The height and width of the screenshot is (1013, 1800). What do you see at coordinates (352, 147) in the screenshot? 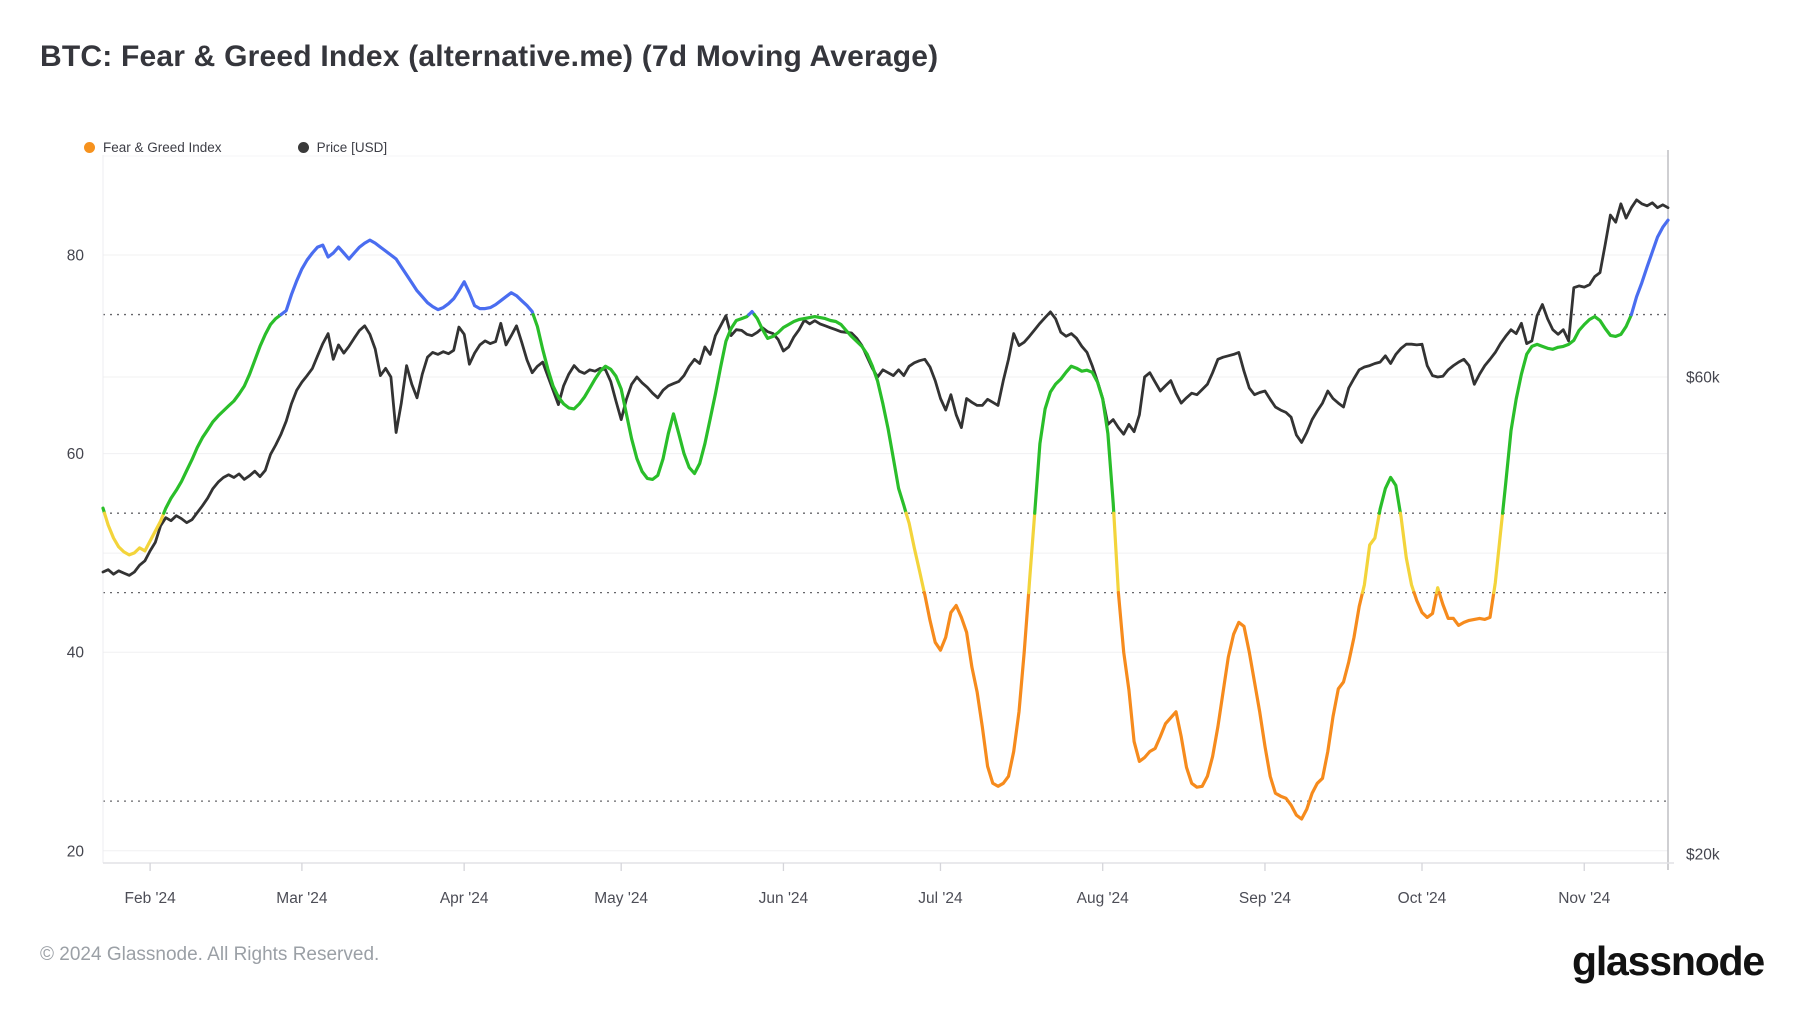
I see `legend-label: Price [USD]` at bounding box center [352, 147].